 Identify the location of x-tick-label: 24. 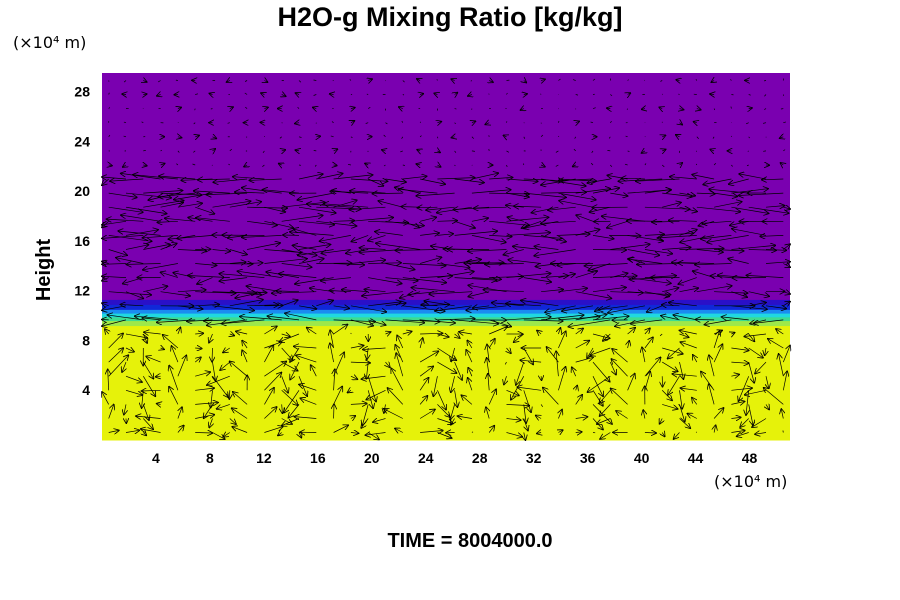
(426, 458).